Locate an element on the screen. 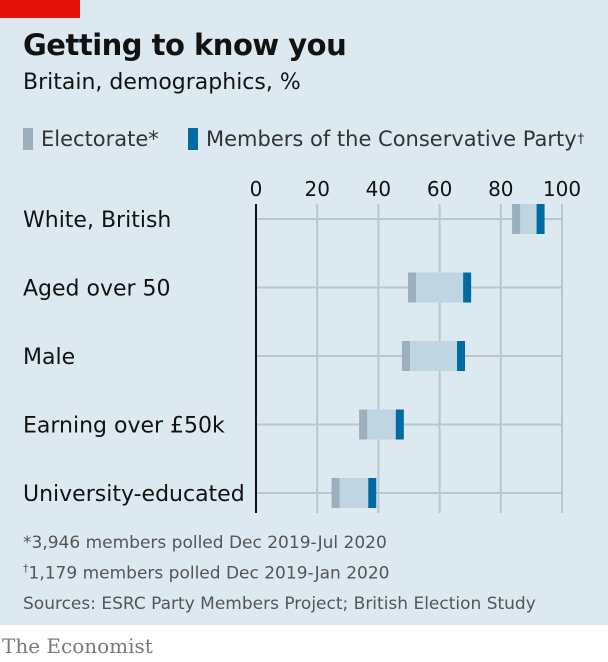 The height and width of the screenshot is (662, 608). footnote-members-polled: *3,946 members polled Dec 2019-Jul 2020 is located at coordinates (205, 543).